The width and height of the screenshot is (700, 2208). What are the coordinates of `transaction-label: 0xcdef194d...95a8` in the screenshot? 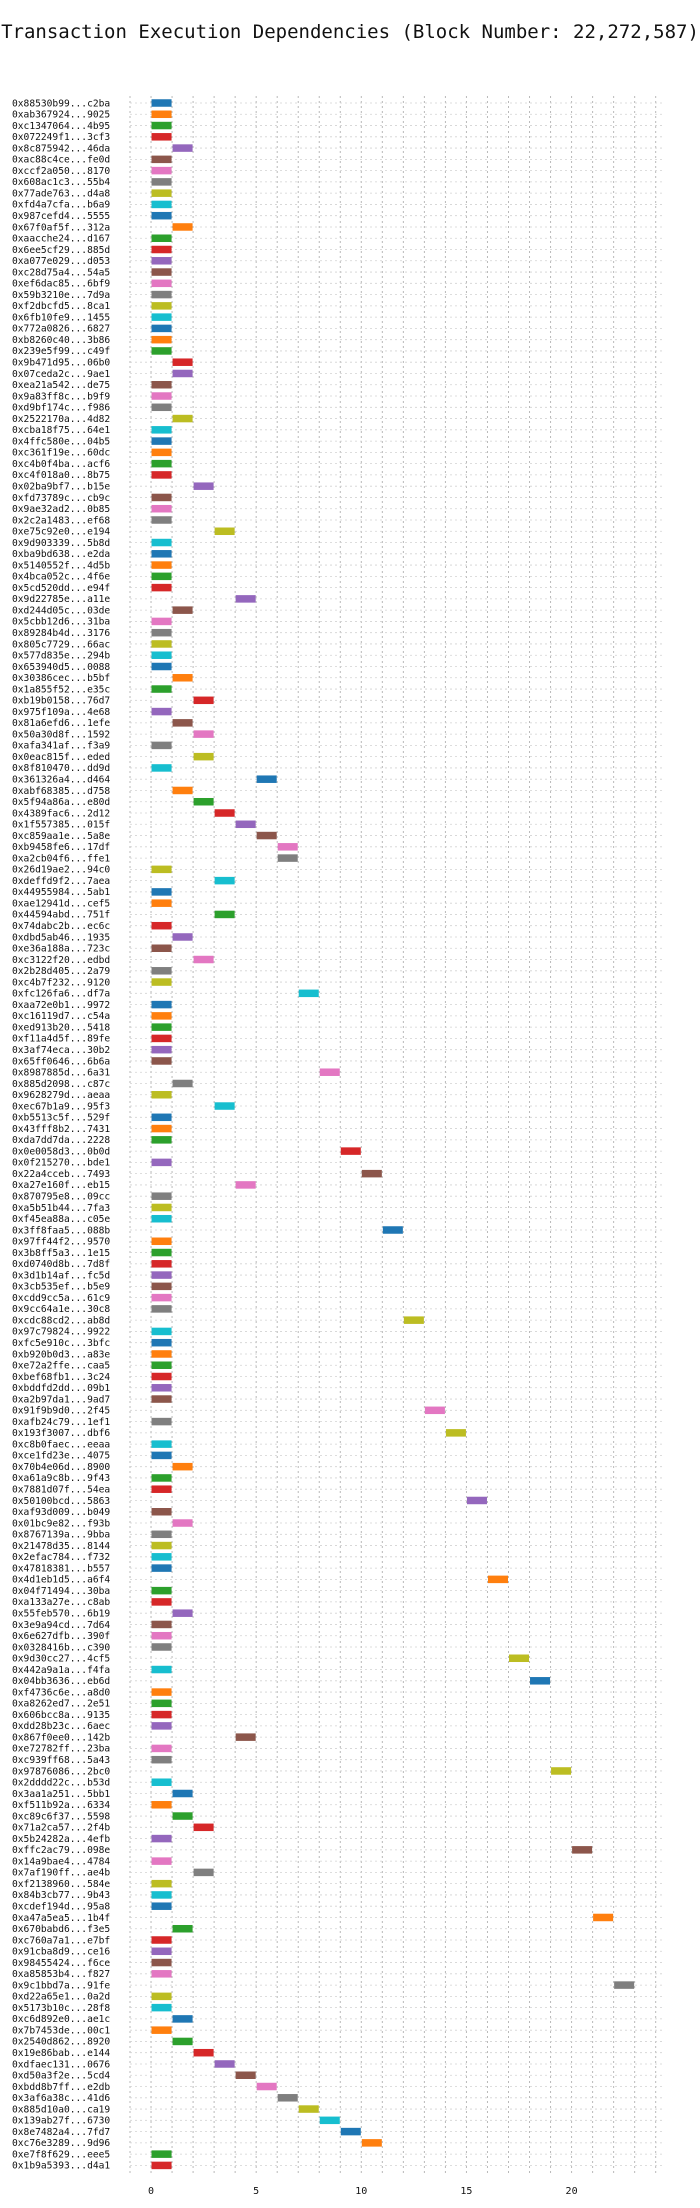 It's located at (61, 1907).